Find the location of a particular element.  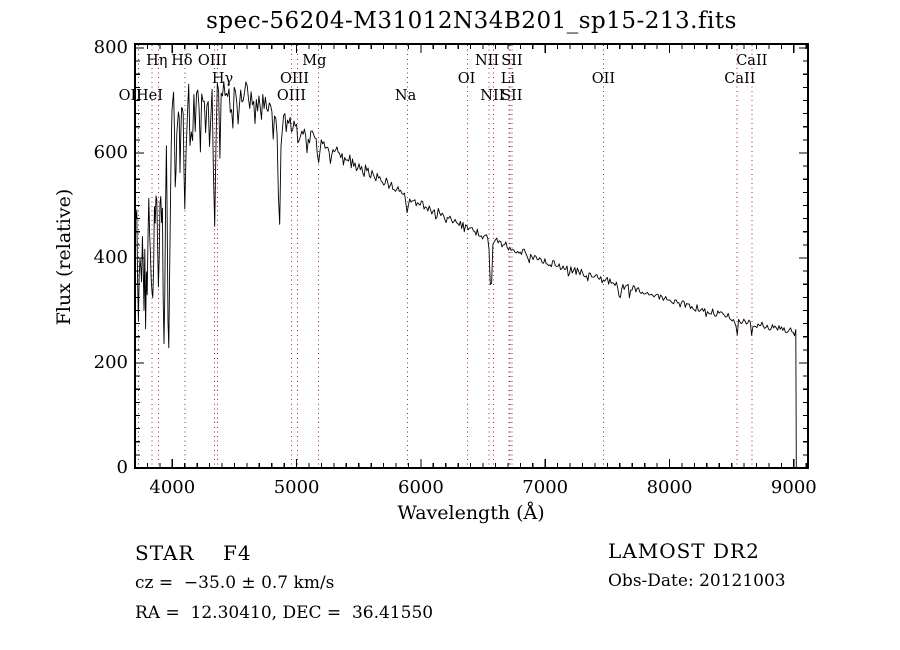

annotation-survey: LAMOST DR2 is located at coordinates (684, 551).